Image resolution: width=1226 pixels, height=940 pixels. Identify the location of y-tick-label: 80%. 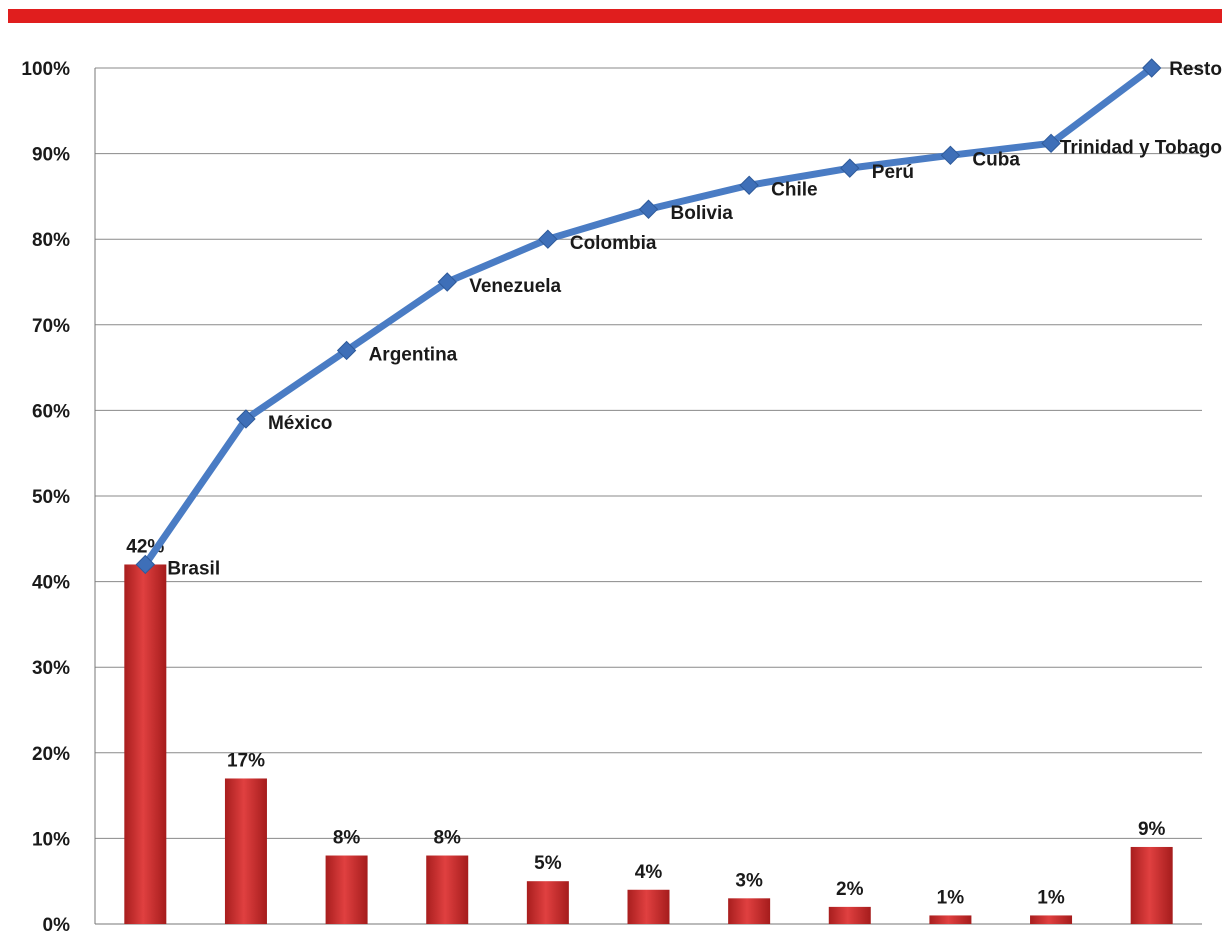
(51, 240).